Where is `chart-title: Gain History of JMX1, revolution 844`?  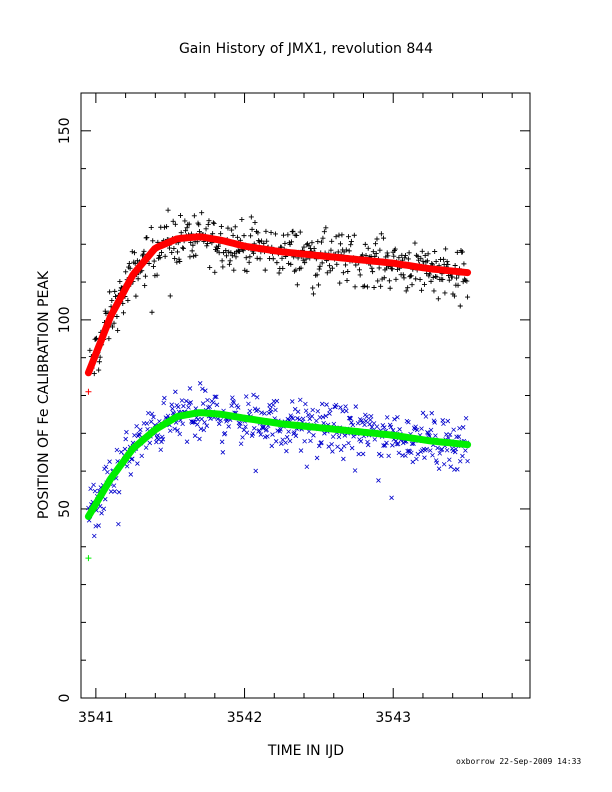
chart-title: Gain History of JMX1, revolution 844 is located at coordinates (306, 49).